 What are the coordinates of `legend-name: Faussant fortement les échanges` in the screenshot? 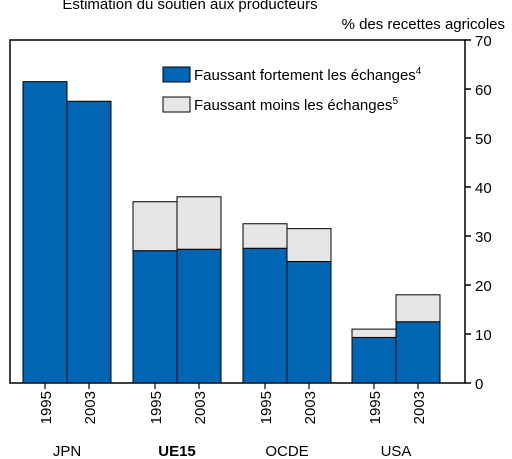 It's located at (305, 75).